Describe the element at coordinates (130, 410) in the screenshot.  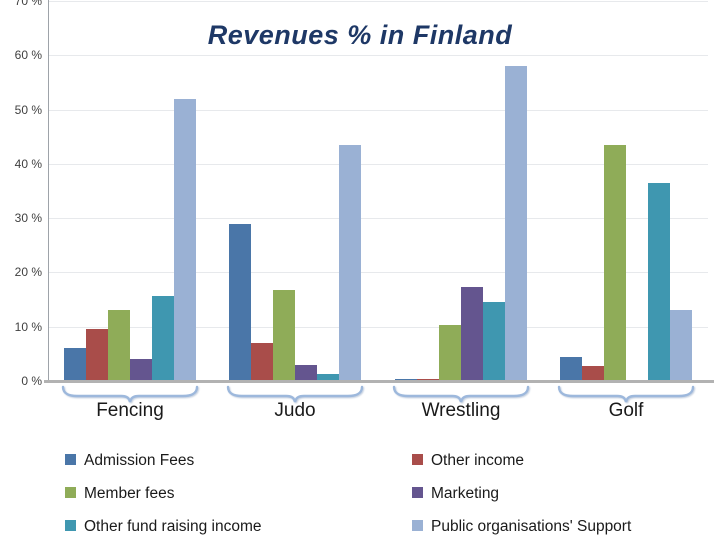
I see `category-label: Fencing` at that location.